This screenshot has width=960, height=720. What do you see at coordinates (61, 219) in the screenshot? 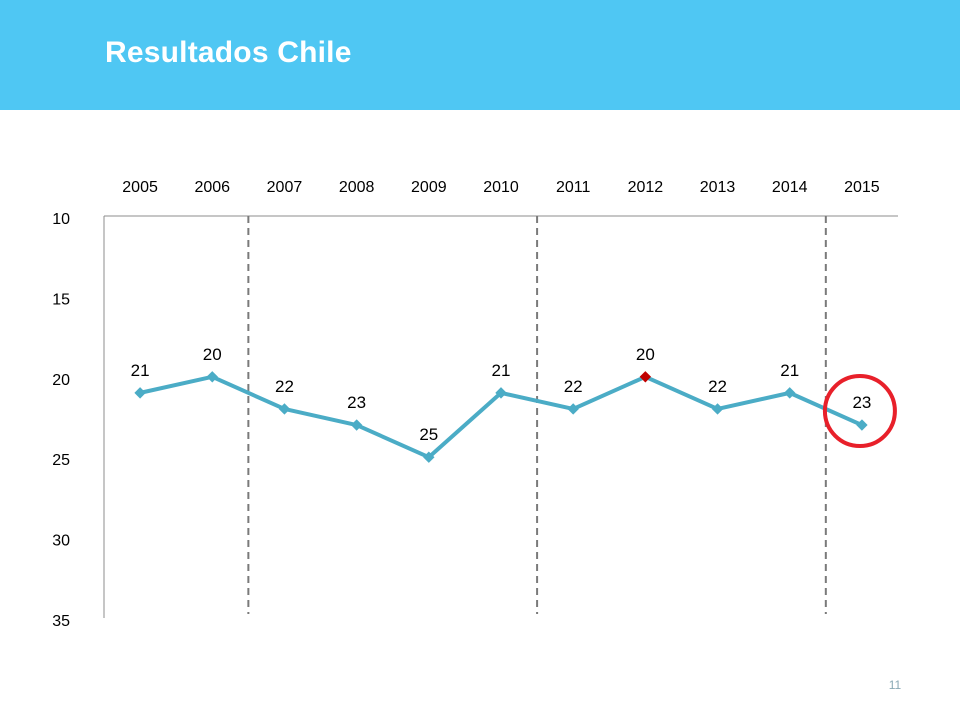
I see `y-tick-label: 10` at bounding box center [61, 219].